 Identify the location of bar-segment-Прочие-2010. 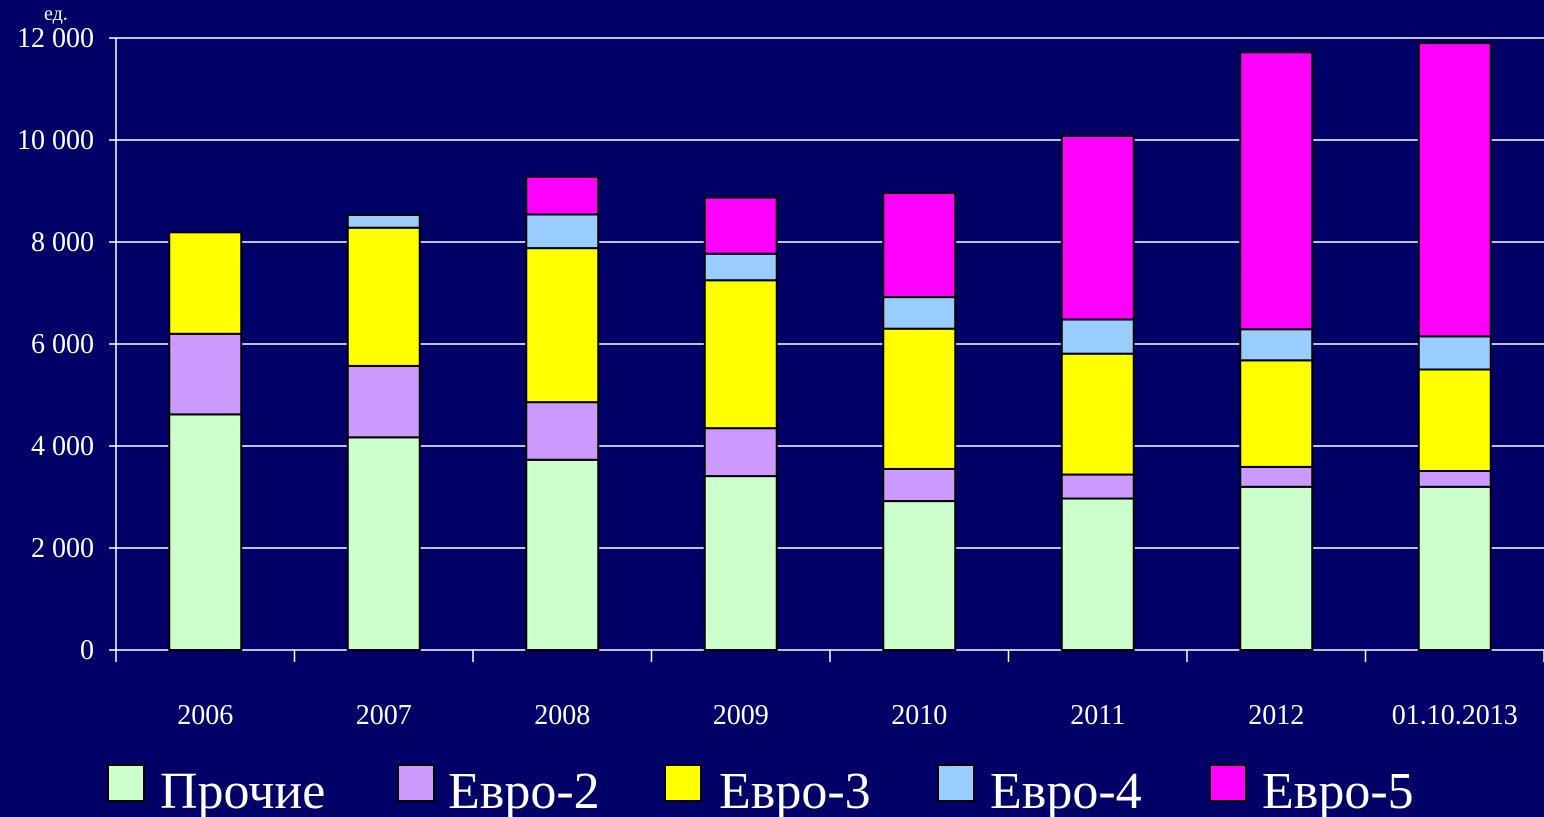
(919, 575).